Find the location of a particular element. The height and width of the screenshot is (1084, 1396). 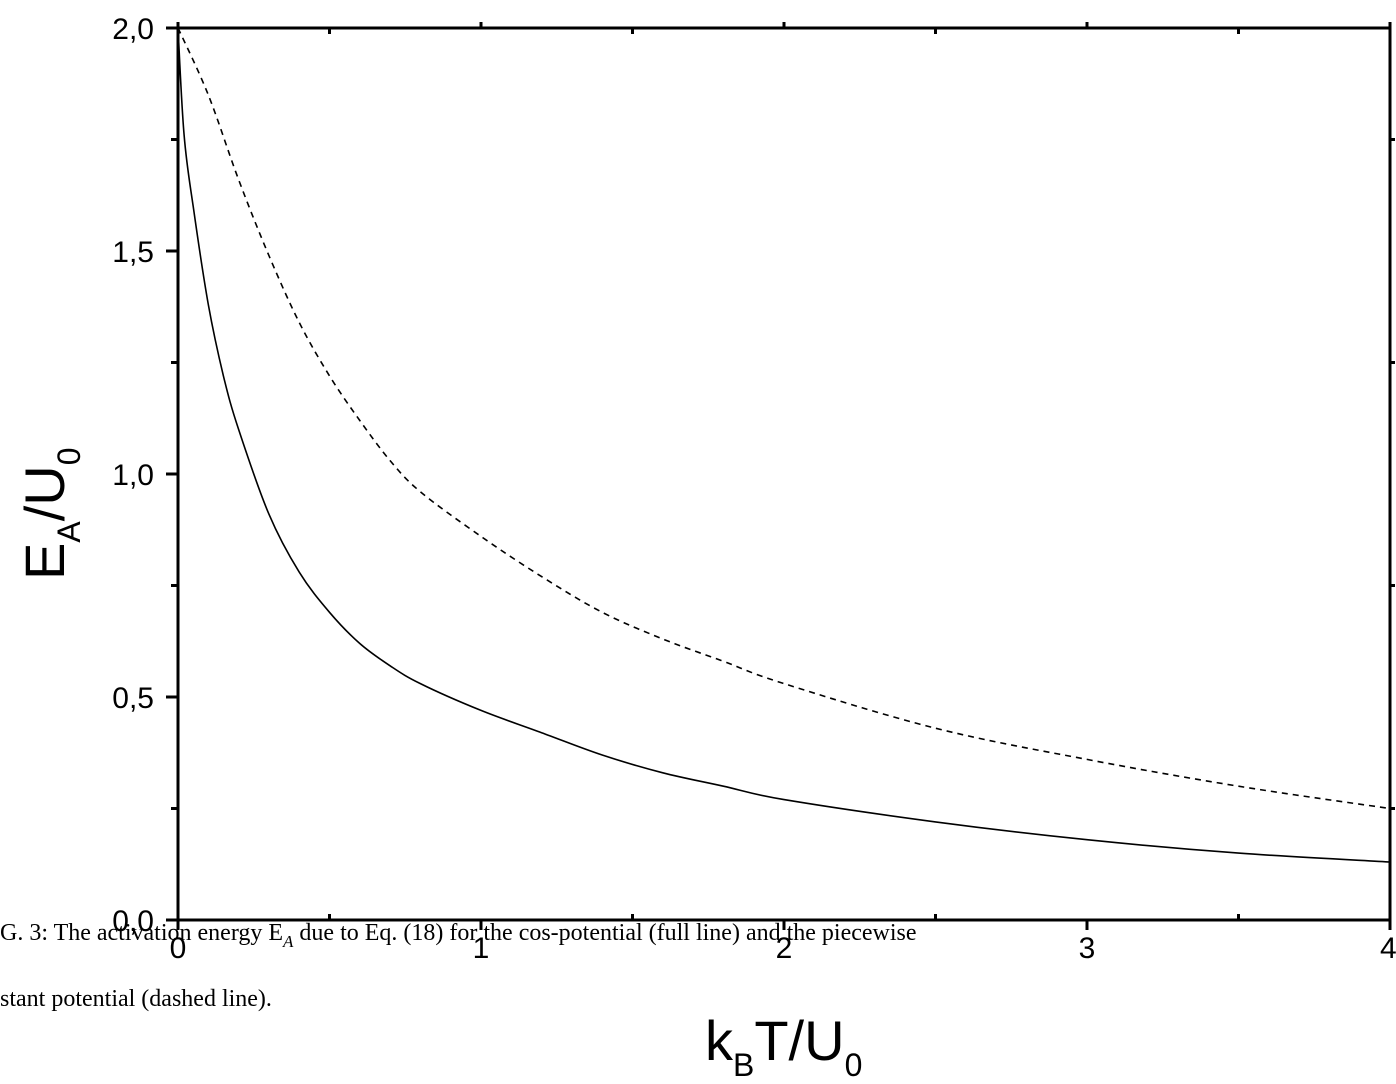

x-tick-label: 2 is located at coordinates (784, 948).